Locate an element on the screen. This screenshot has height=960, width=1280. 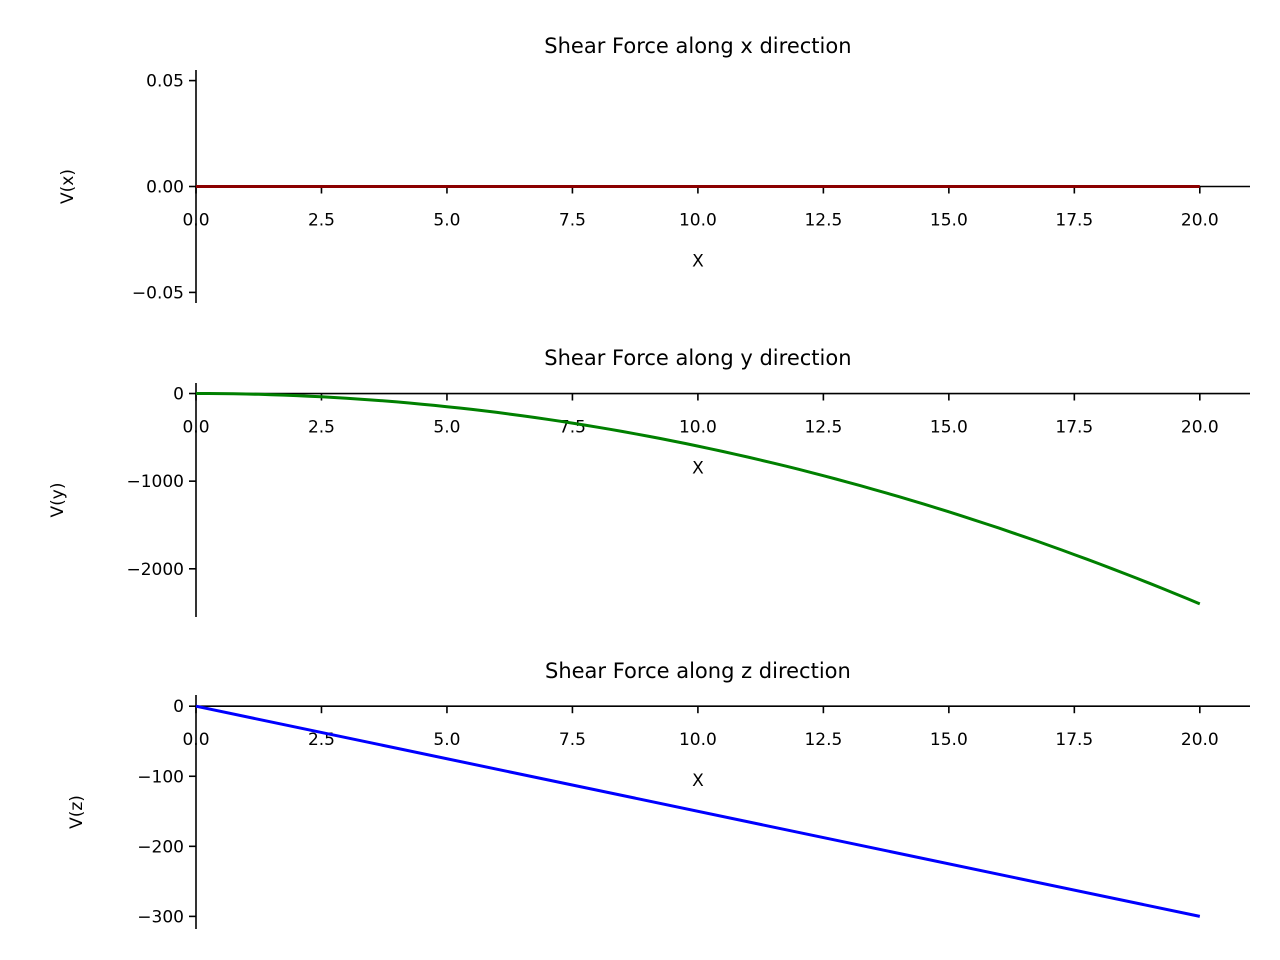
y-tick-label: −300 is located at coordinates (160, 917).